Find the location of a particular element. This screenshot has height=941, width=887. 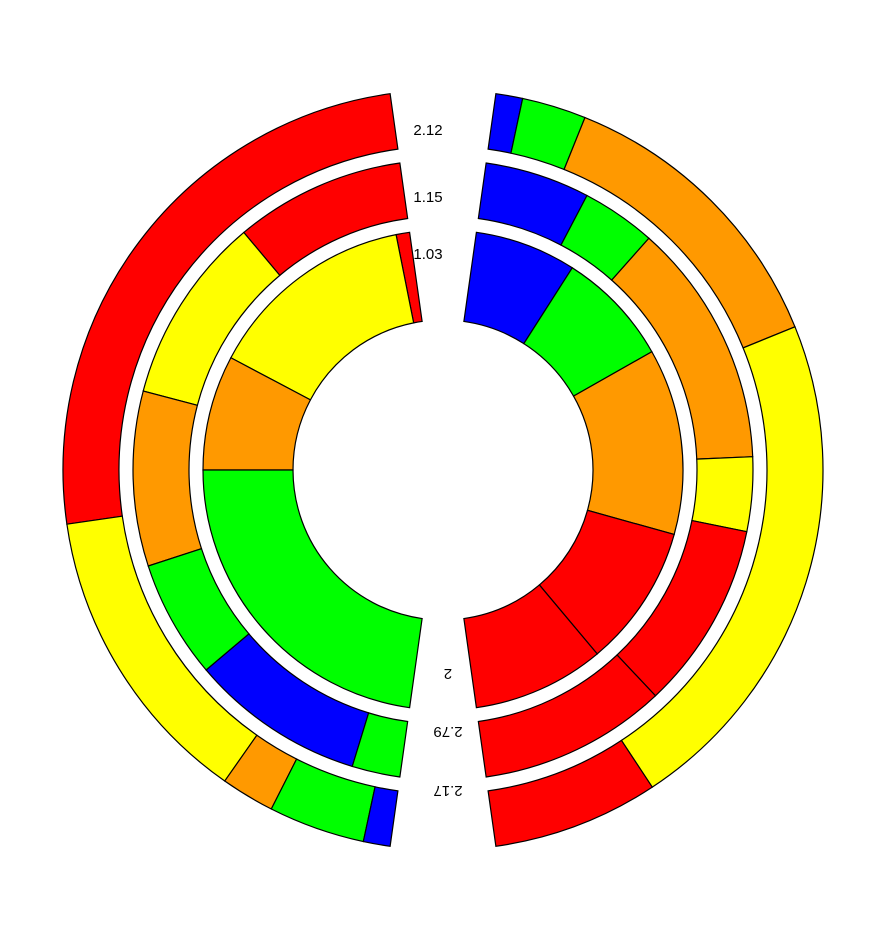

gap-label-bottom-1: 2.79 is located at coordinates (447, 731).